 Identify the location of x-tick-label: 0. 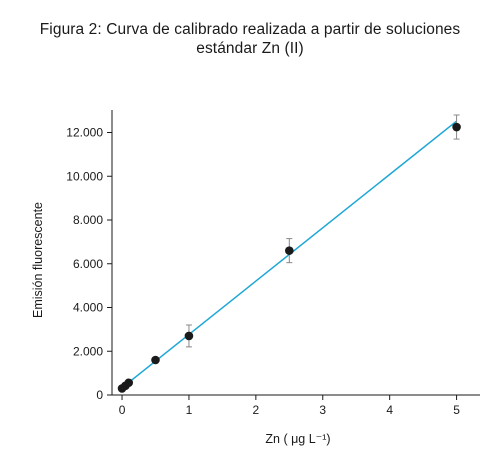
(122, 410).